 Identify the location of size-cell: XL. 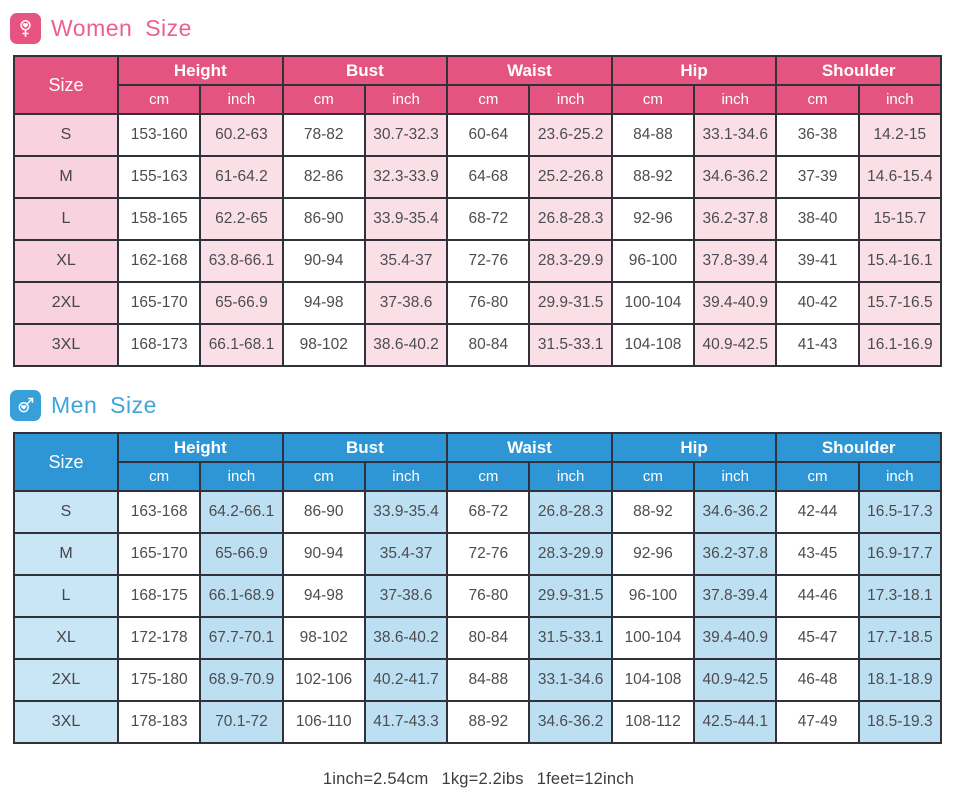
(66, 261).